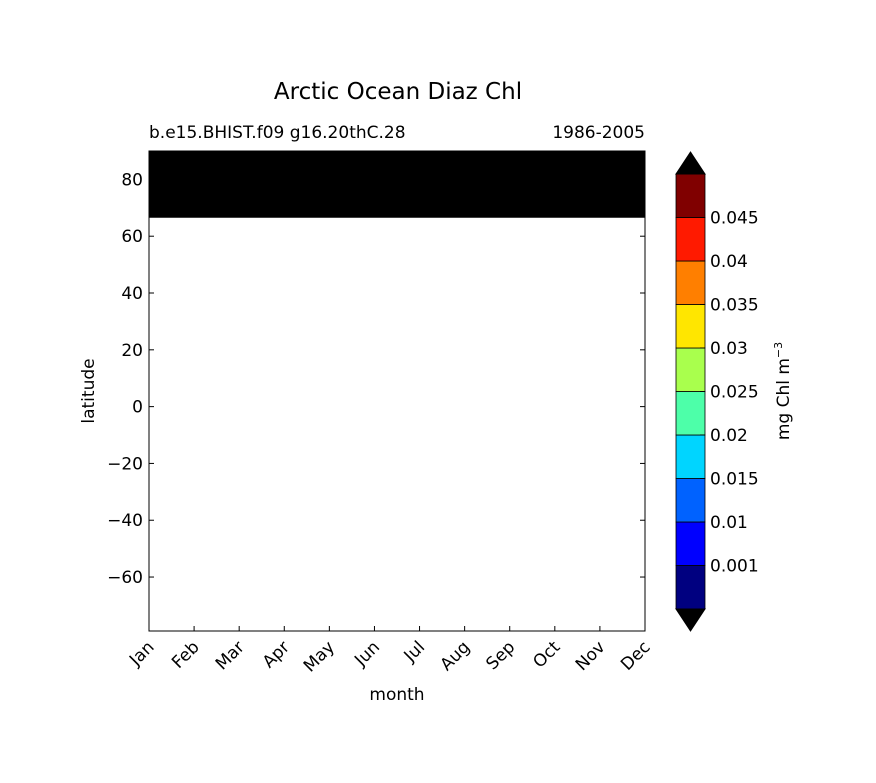 The width and height of the screenshot is (876, 783). Describe the element at coordinates (125, 464) in the screenshot. I see `y-tick-label: −20` at that location.